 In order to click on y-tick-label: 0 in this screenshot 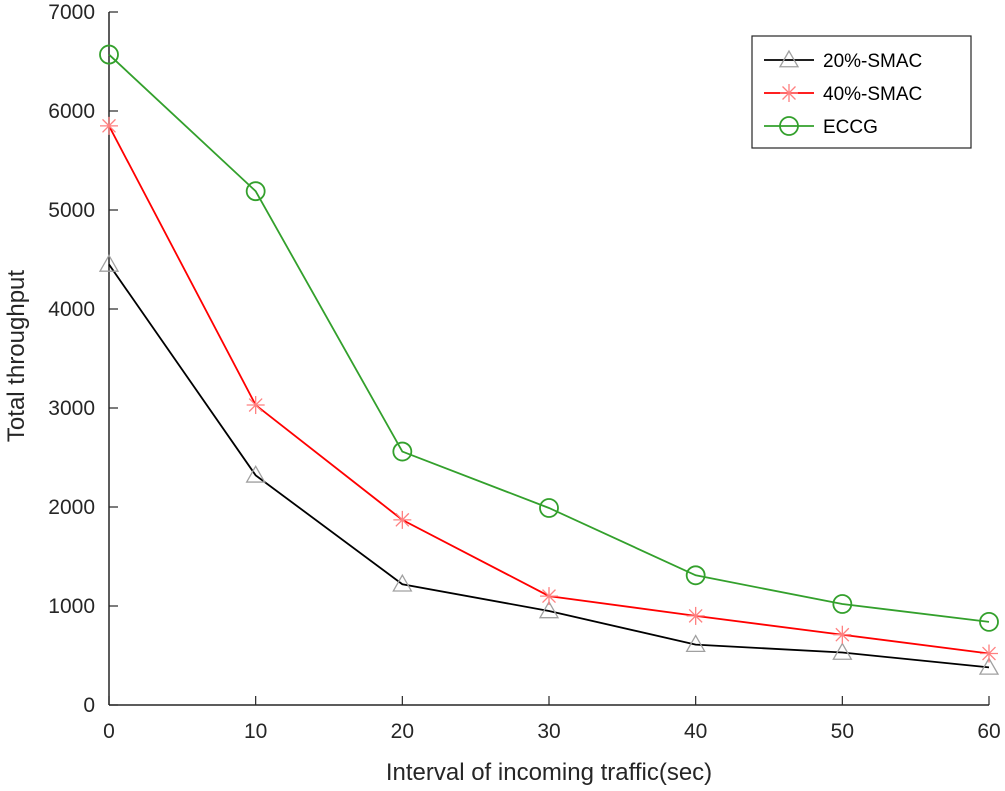, I will do `click(89, 705)`.